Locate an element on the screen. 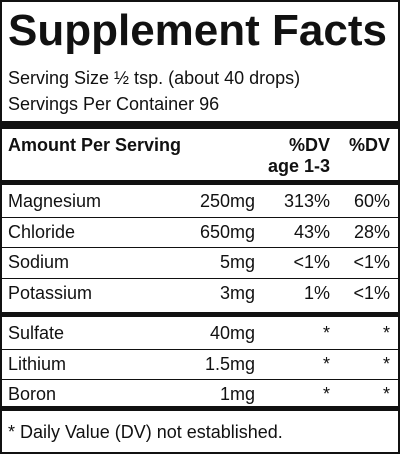 The image size is (400, 454). amount: 1.5mg is located at coordinates (229, 363).